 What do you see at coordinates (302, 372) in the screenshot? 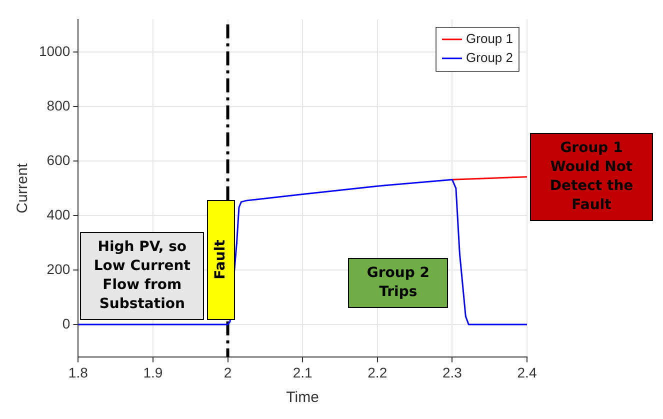
I see `x-tick-label: 2.1` at bounding box center [302, 372].